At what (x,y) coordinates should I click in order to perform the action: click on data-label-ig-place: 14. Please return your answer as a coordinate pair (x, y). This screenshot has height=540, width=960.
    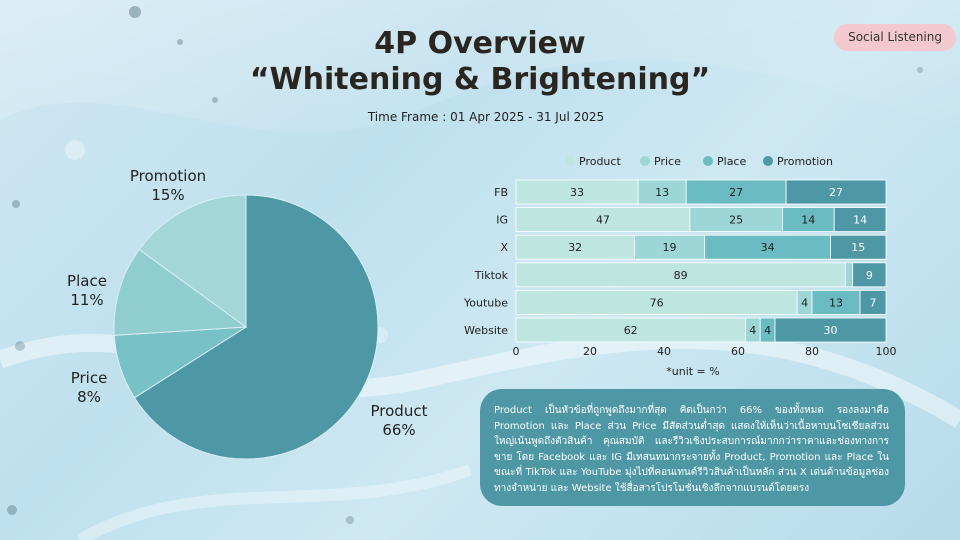
    Looking at the image, I should click on (808, 220).